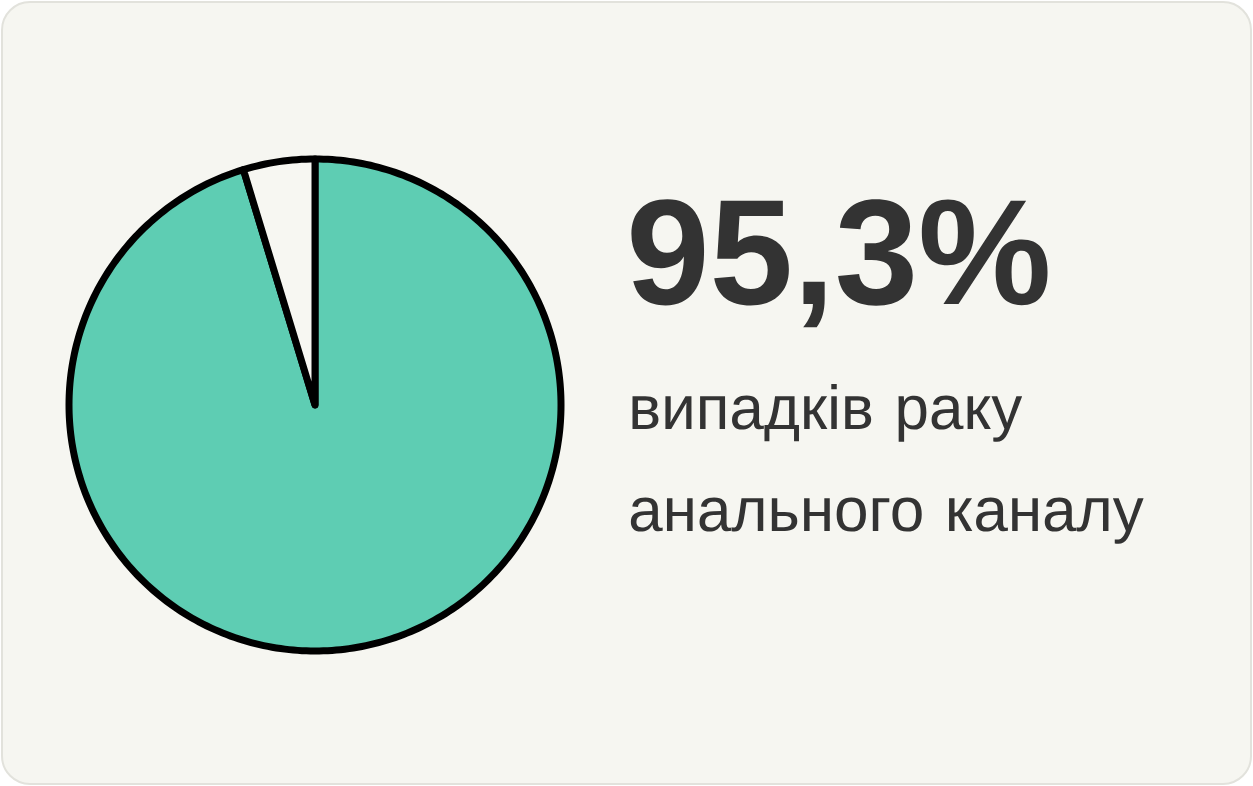 This screenshot has width=1253, height=786. Describe the element at coordinates (887, 464) in the screenshot. I see `text: випадків раку анального каналу` at that location.